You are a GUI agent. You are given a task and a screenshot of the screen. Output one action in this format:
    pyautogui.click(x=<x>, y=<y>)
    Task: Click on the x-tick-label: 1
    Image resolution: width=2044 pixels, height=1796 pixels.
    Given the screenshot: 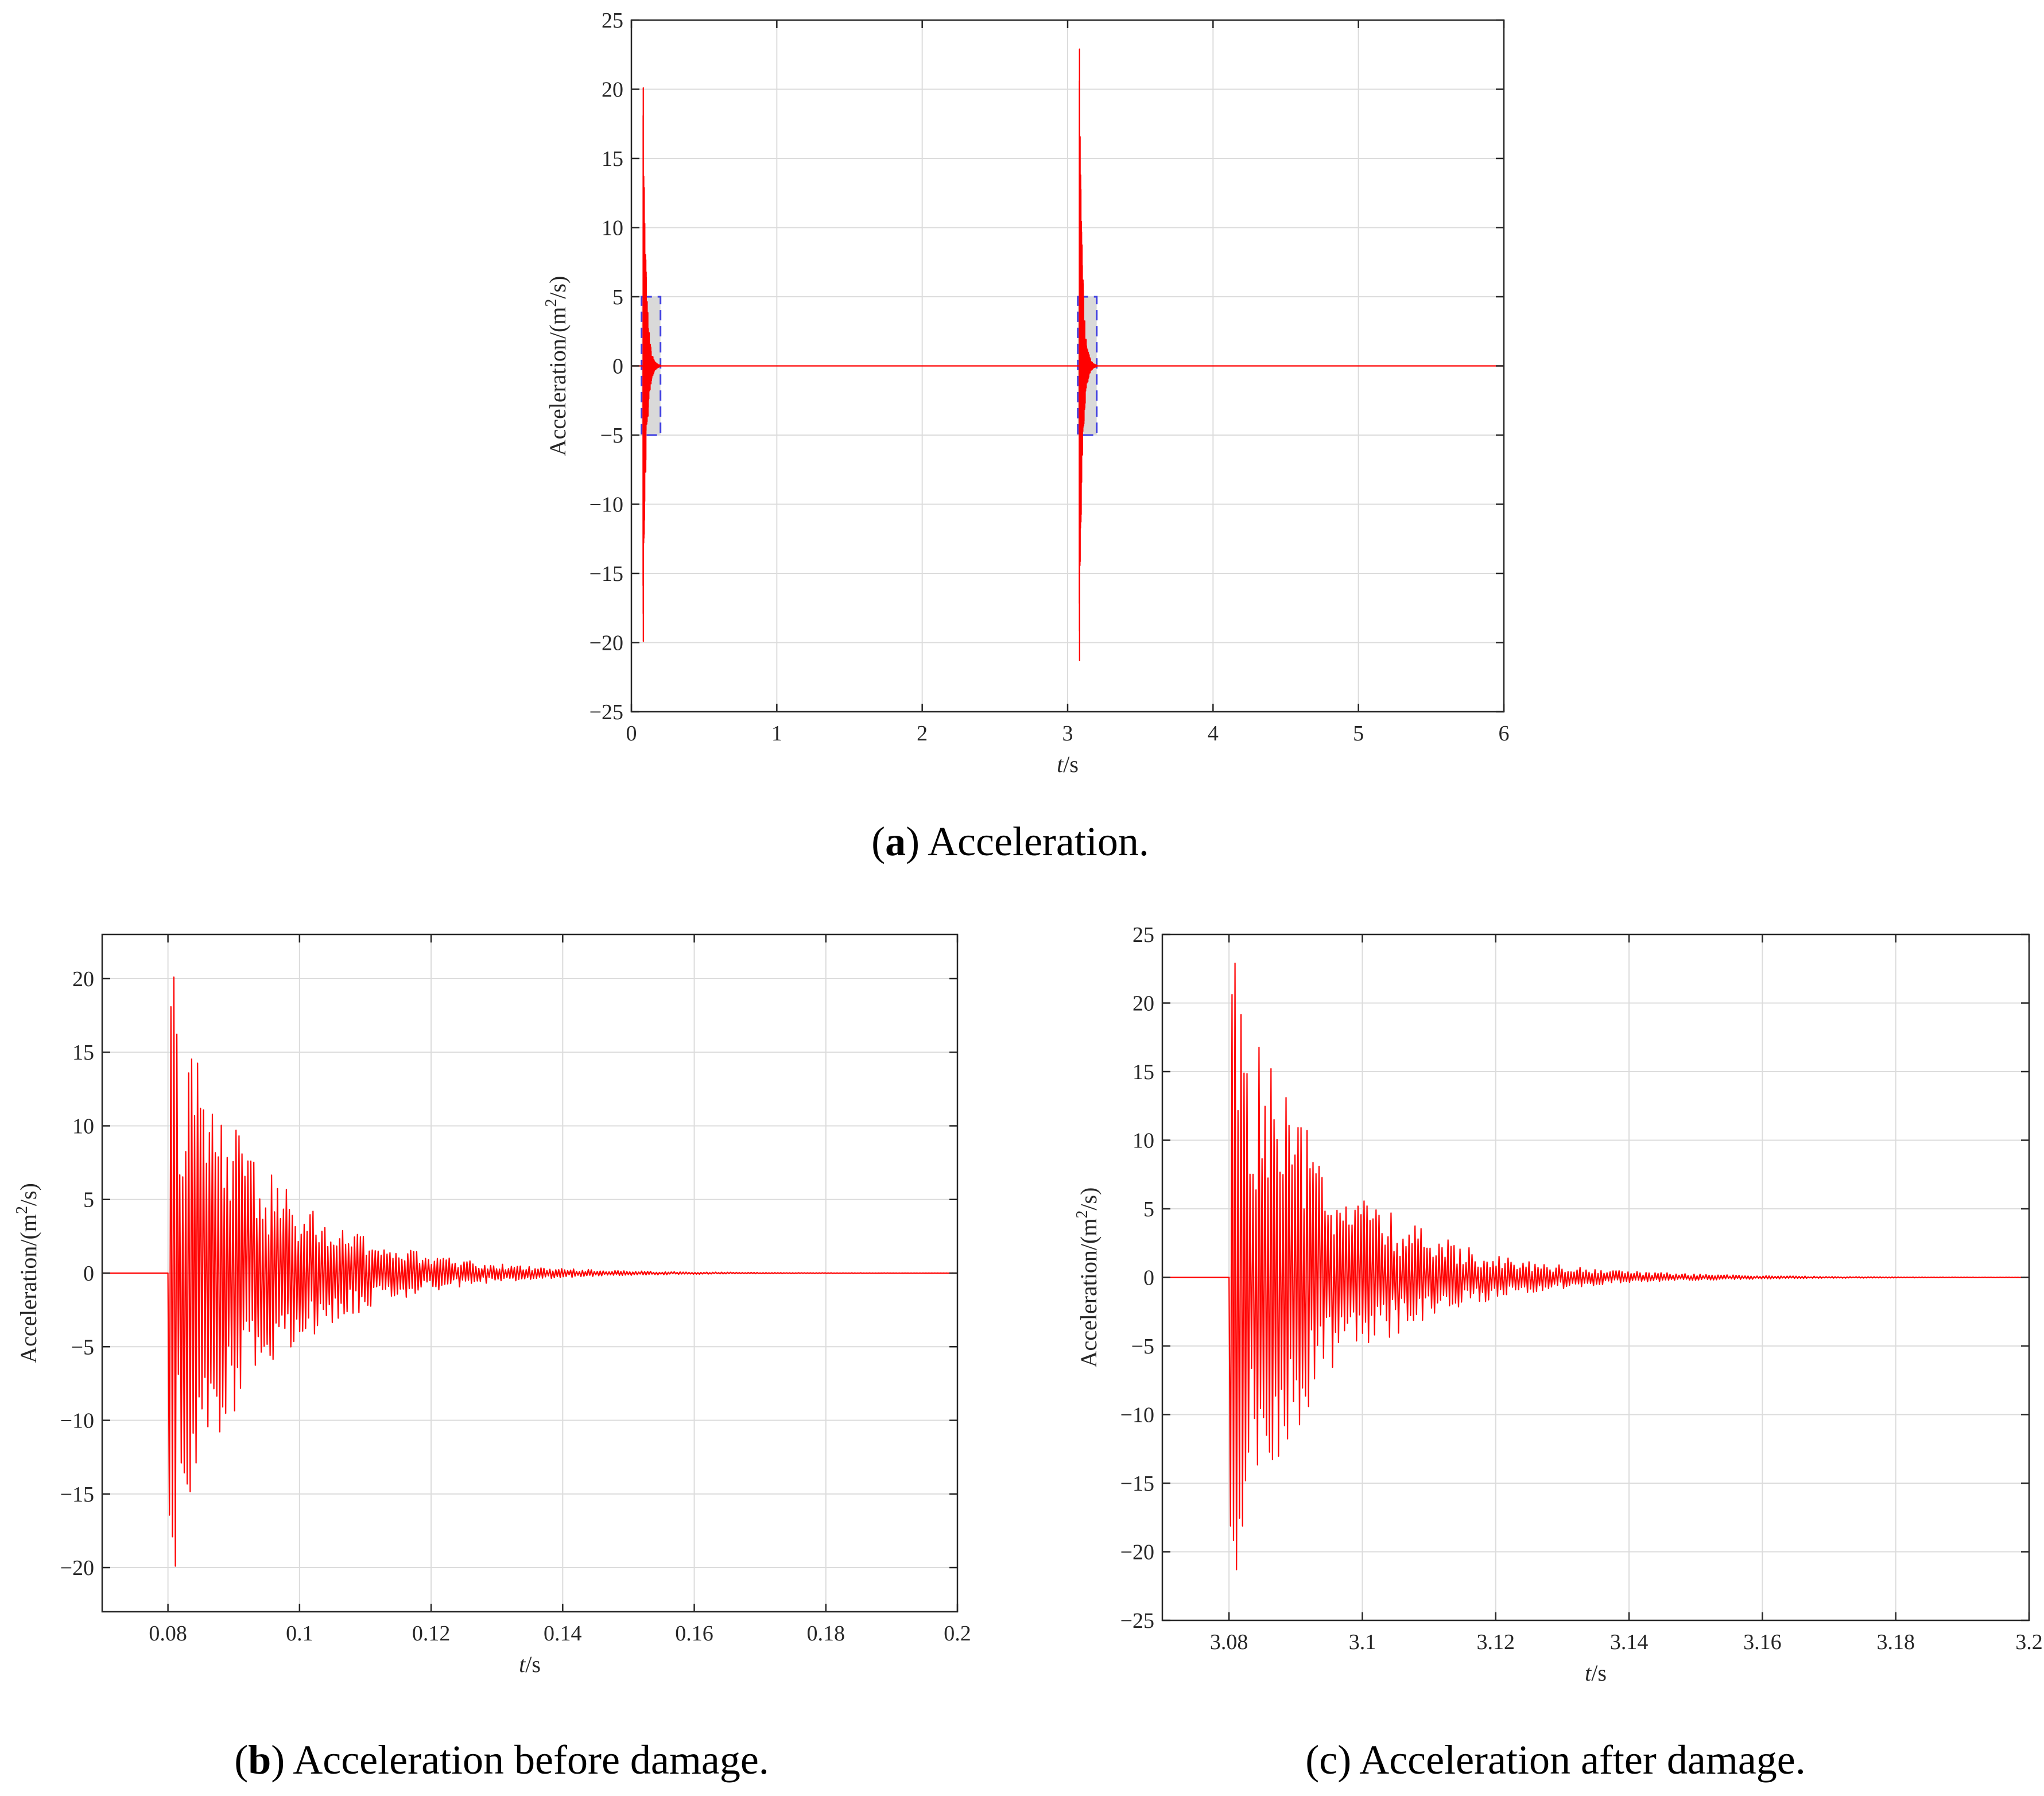 What is the action you would take?
    pyautogui.click(x=777, y=733)
    